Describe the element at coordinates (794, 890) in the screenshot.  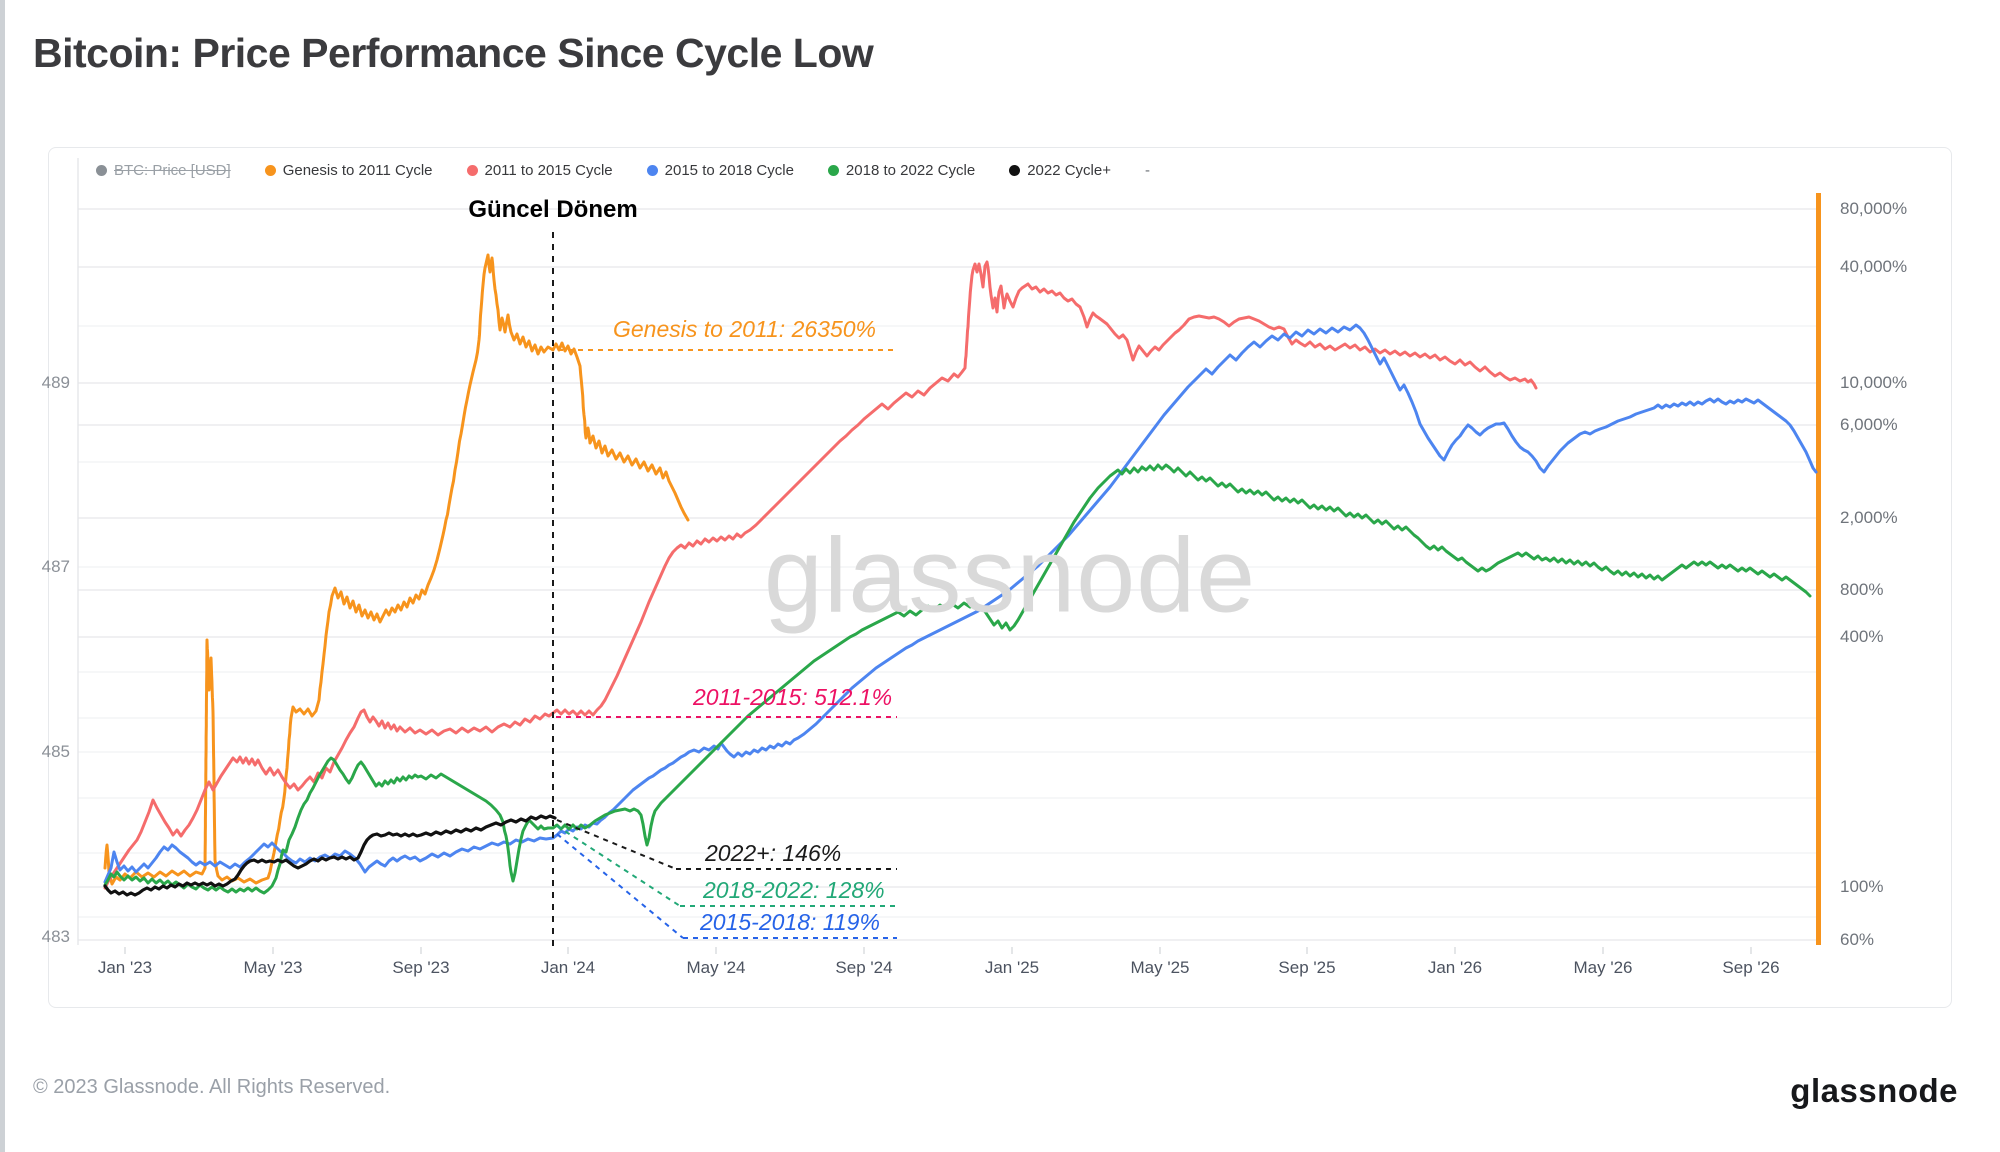
I see `annotation-c2018_2022: 2018-2022: 128%` at that location.